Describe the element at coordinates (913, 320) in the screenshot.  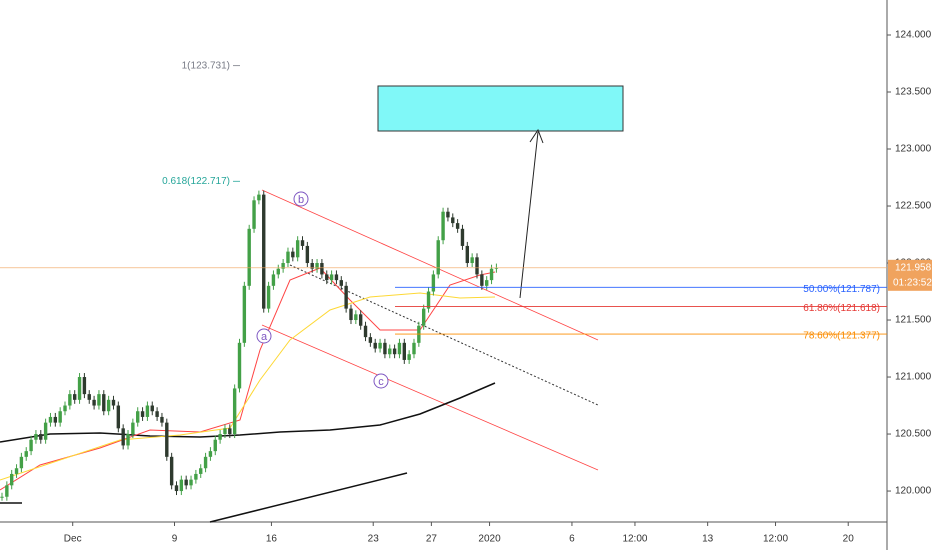
I see `y-tick-label: 121.500` at that location.